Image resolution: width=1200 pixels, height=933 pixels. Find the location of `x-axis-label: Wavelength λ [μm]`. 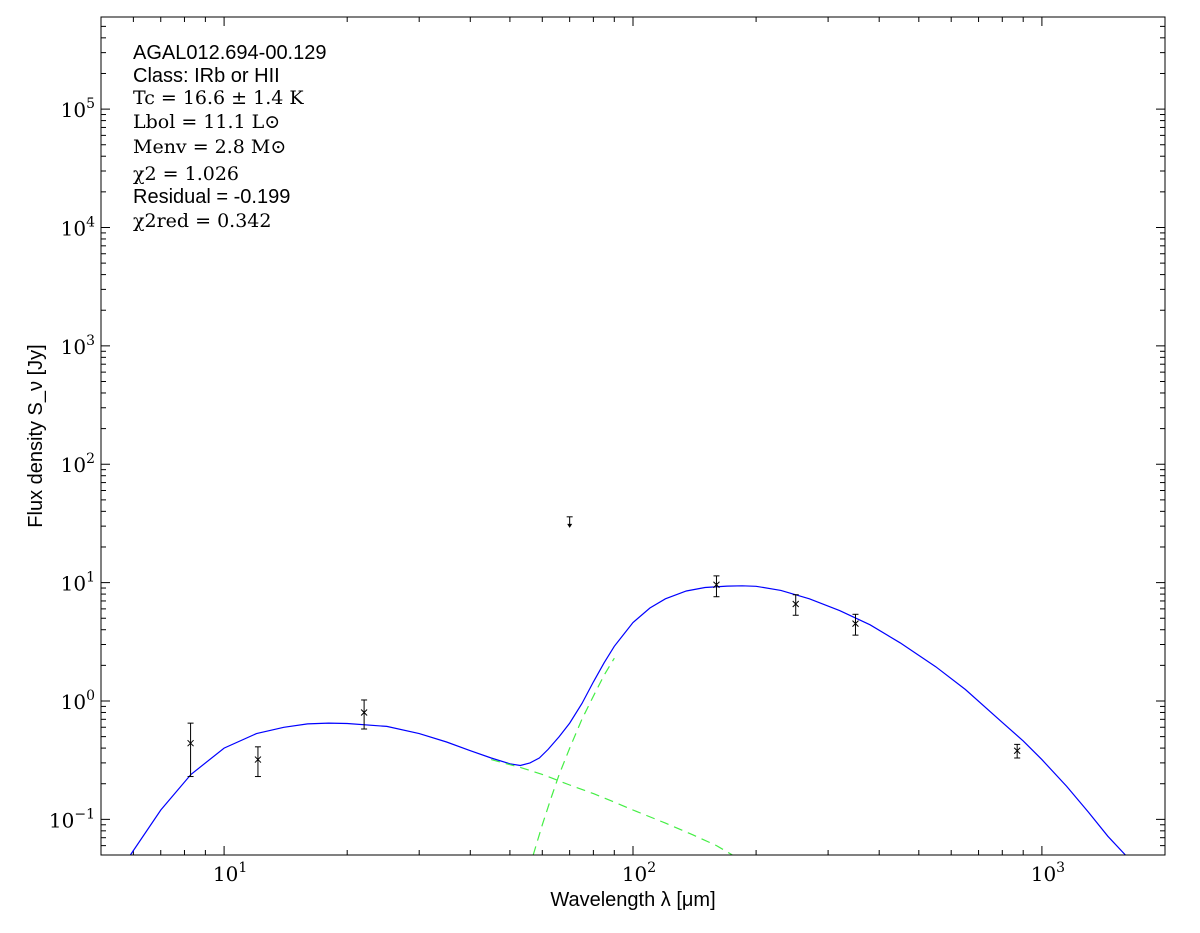

x-axis-label: Wavelength λ [μm] is located at coordinates (632, 900).